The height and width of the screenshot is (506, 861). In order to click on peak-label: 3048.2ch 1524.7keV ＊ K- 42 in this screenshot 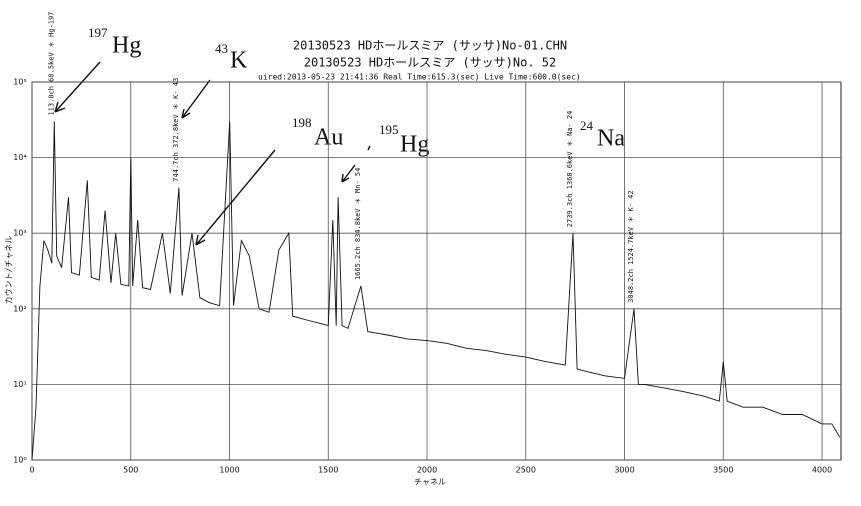, I will do `click(631, 246)`.